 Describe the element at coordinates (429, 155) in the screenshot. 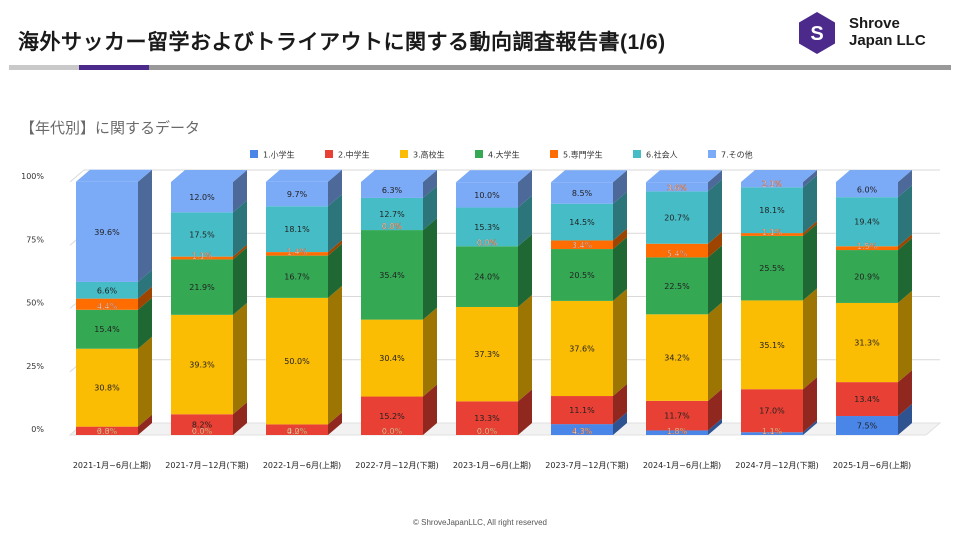

I see `legend-label: 3.高校生` at that location.